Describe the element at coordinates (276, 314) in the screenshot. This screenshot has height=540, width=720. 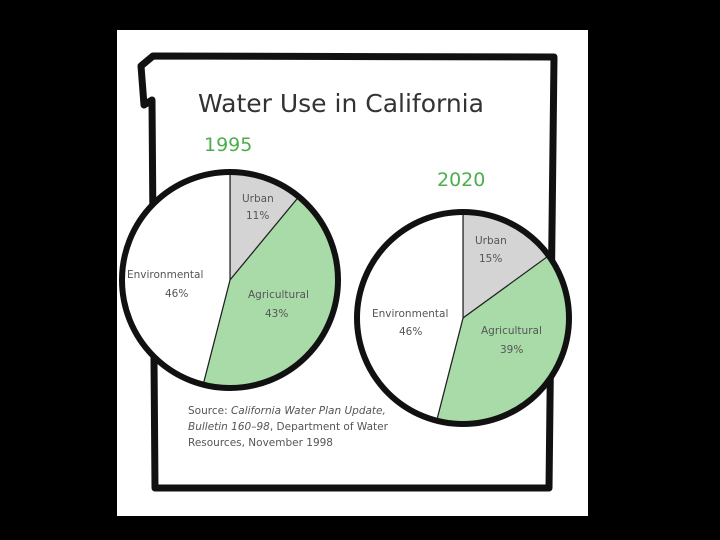
I see `pie-1995-agricultural-value: 43%` at that location.